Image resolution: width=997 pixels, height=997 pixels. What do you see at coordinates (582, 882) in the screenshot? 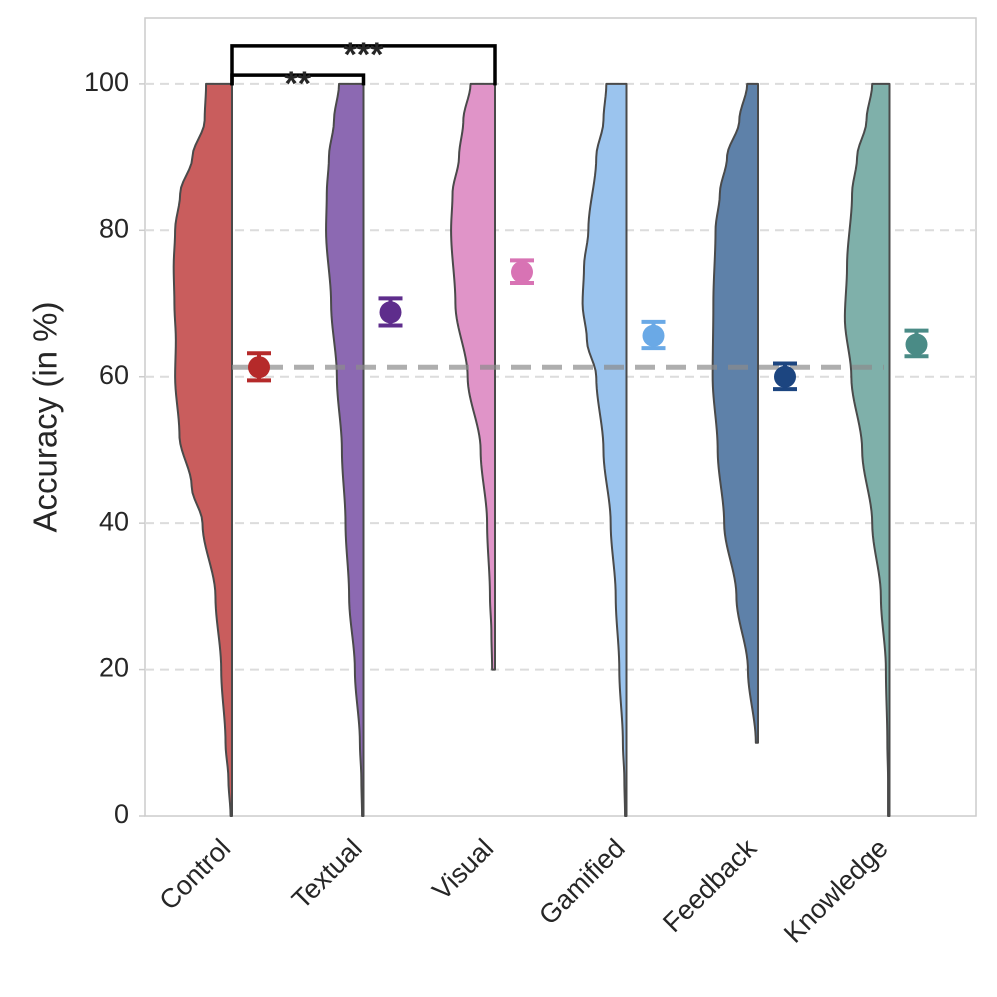
I see `x-tick-label-gamified: Gamified` at bounding box center [582, 882].